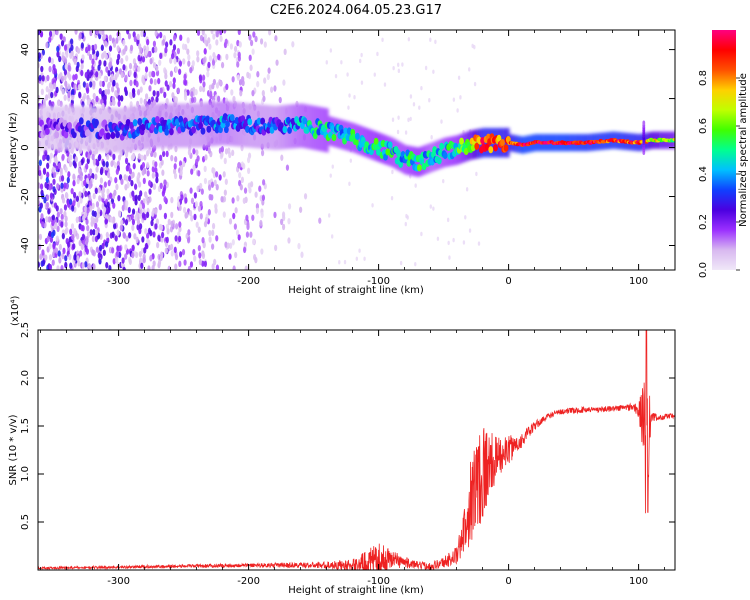 The width and height of the screenshot is (750, 600). I want to click on snr-xtick-label: 0, so click(508, 581).